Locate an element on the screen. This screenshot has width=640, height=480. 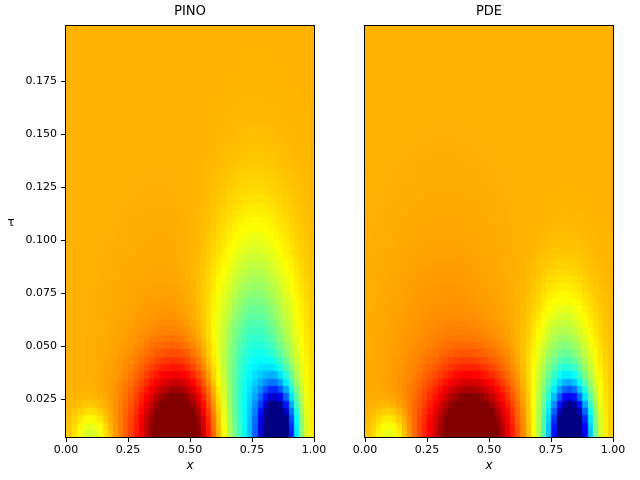
pino-x-axis-label: x is located at coordinates (190, 465).